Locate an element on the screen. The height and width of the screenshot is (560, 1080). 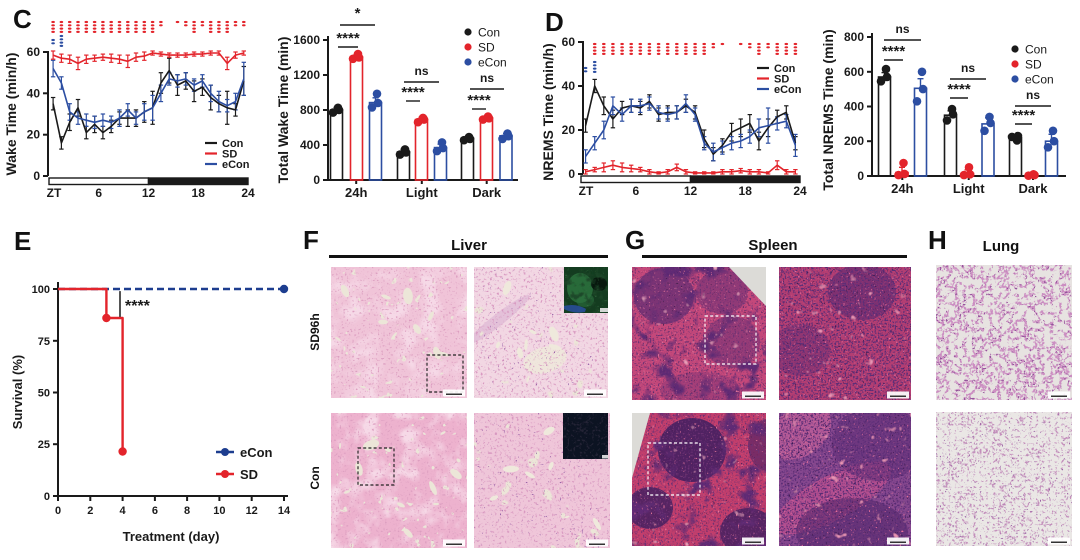
svg-text: Treatment (day) is located at coordinates (171, 536).